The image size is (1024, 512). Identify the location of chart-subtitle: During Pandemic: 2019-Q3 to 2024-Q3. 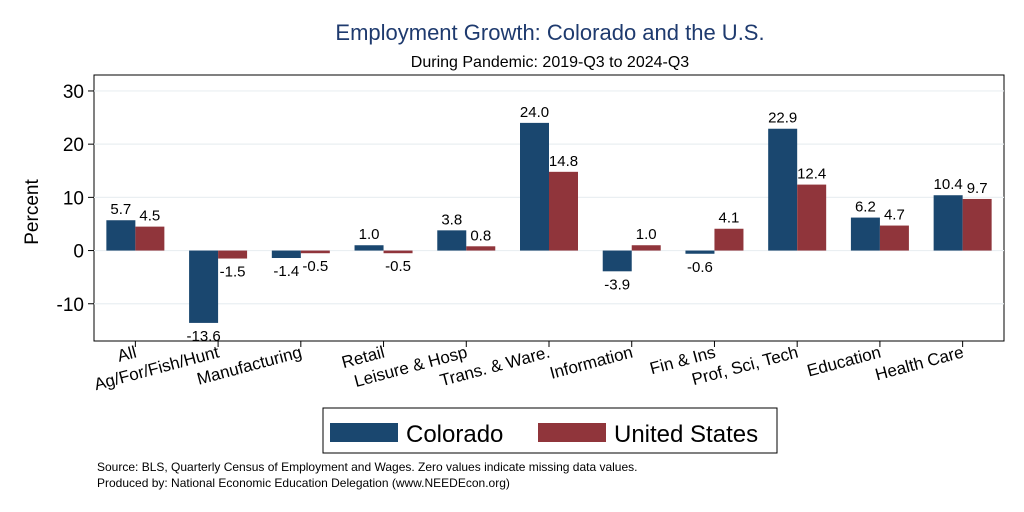
(550, 62).